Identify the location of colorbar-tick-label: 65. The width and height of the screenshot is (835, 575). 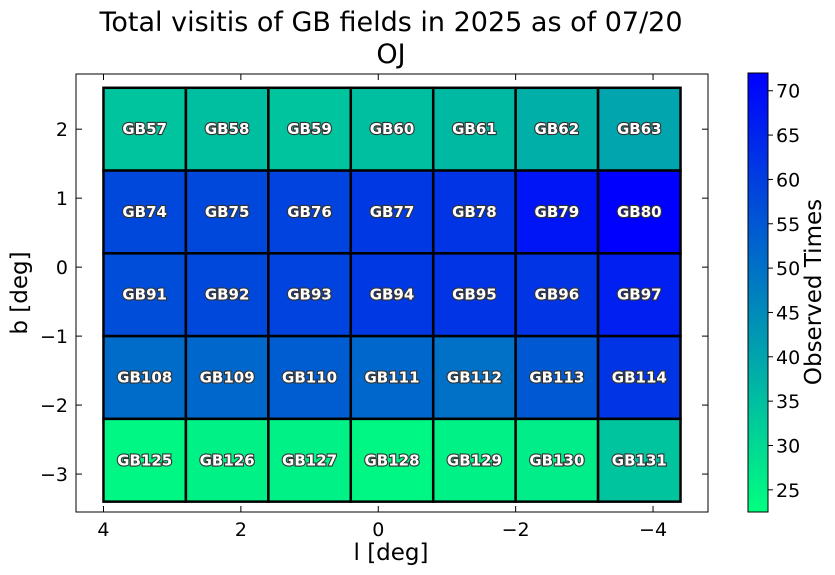
(788, 136).